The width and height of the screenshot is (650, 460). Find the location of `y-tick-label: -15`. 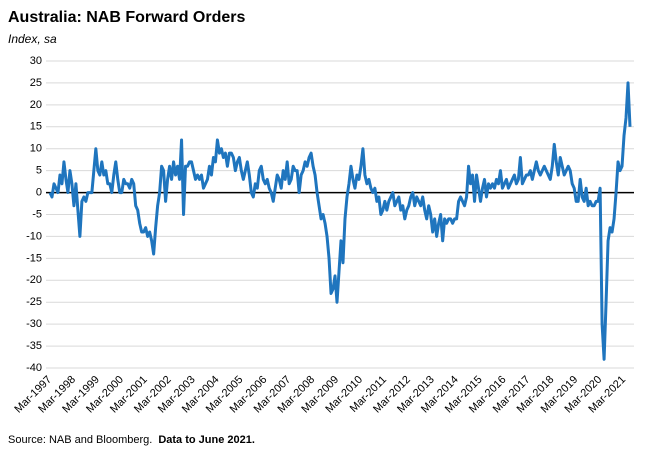

y-tick-label: -15 is located at coordinates (34, 258).